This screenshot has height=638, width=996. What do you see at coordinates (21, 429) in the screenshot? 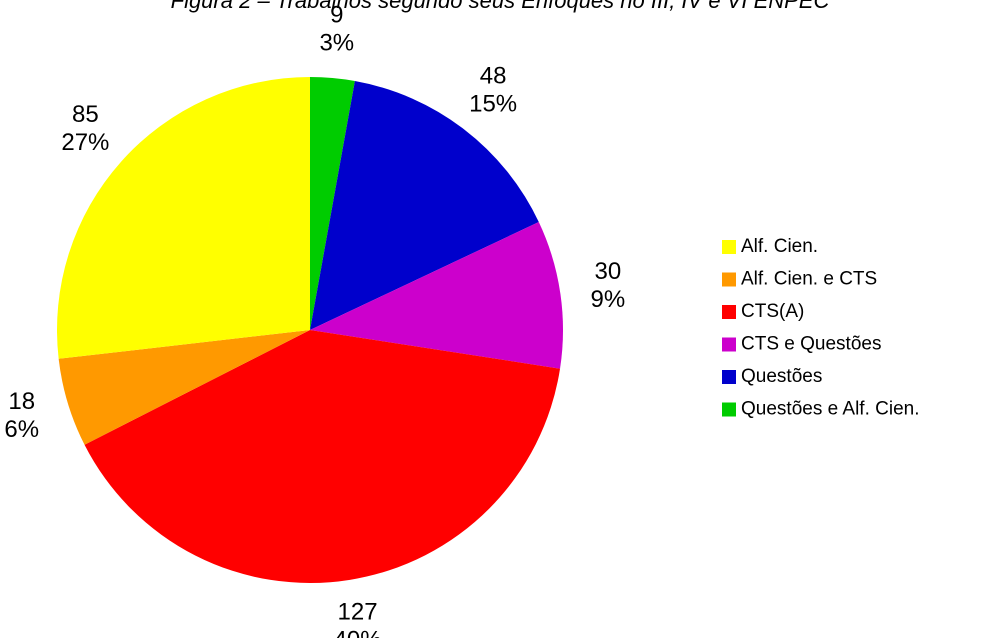
I see `percent-label: 6%` at bounding box center [21, 429].